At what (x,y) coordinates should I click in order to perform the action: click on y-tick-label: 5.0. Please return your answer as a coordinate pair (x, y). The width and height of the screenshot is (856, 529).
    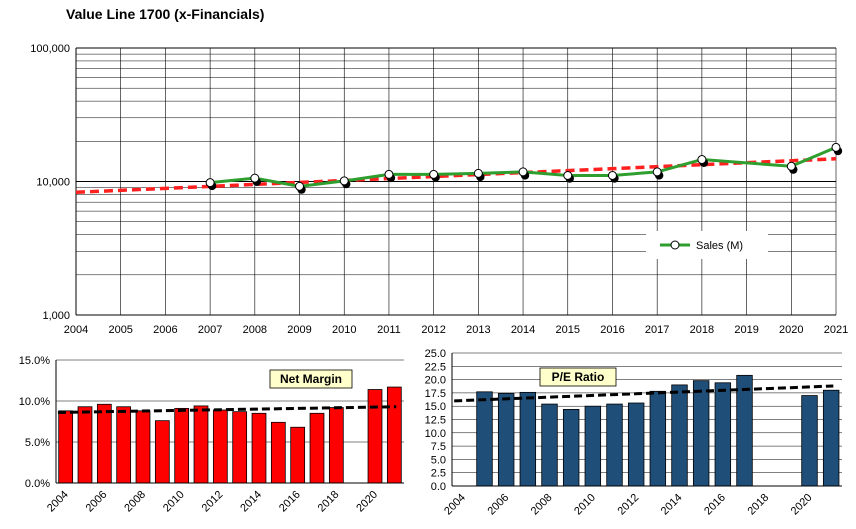
    Looking at the image, I should click on (438, 460).